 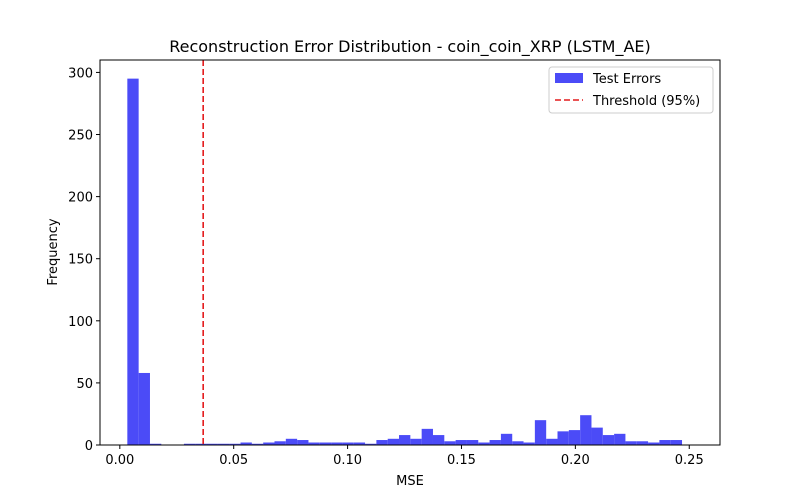 I want to click on y-tick-label: 50, so click(x=84, y=384).